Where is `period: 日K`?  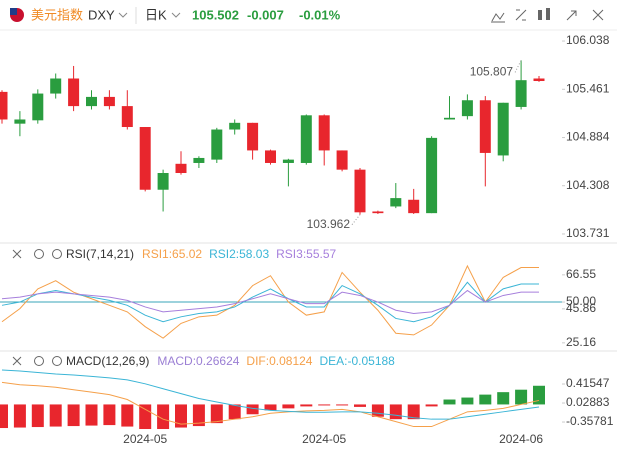 period: 日K is located at coordinates (156, 14).